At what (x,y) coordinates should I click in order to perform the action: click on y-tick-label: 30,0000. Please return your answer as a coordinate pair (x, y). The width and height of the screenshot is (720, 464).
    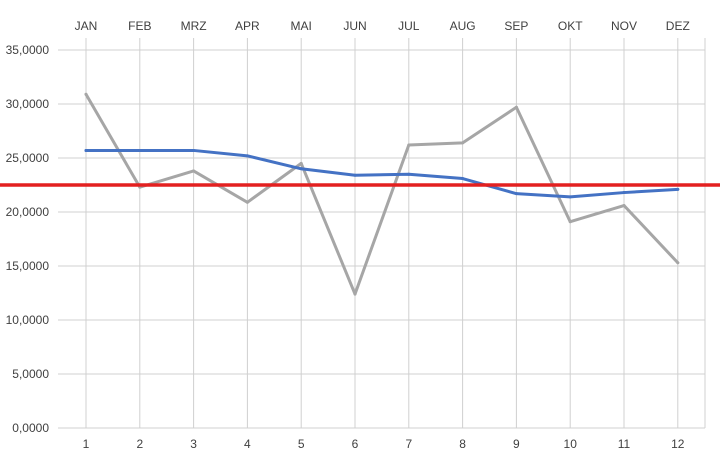
    Looking at the image, I should click on (28, 104).